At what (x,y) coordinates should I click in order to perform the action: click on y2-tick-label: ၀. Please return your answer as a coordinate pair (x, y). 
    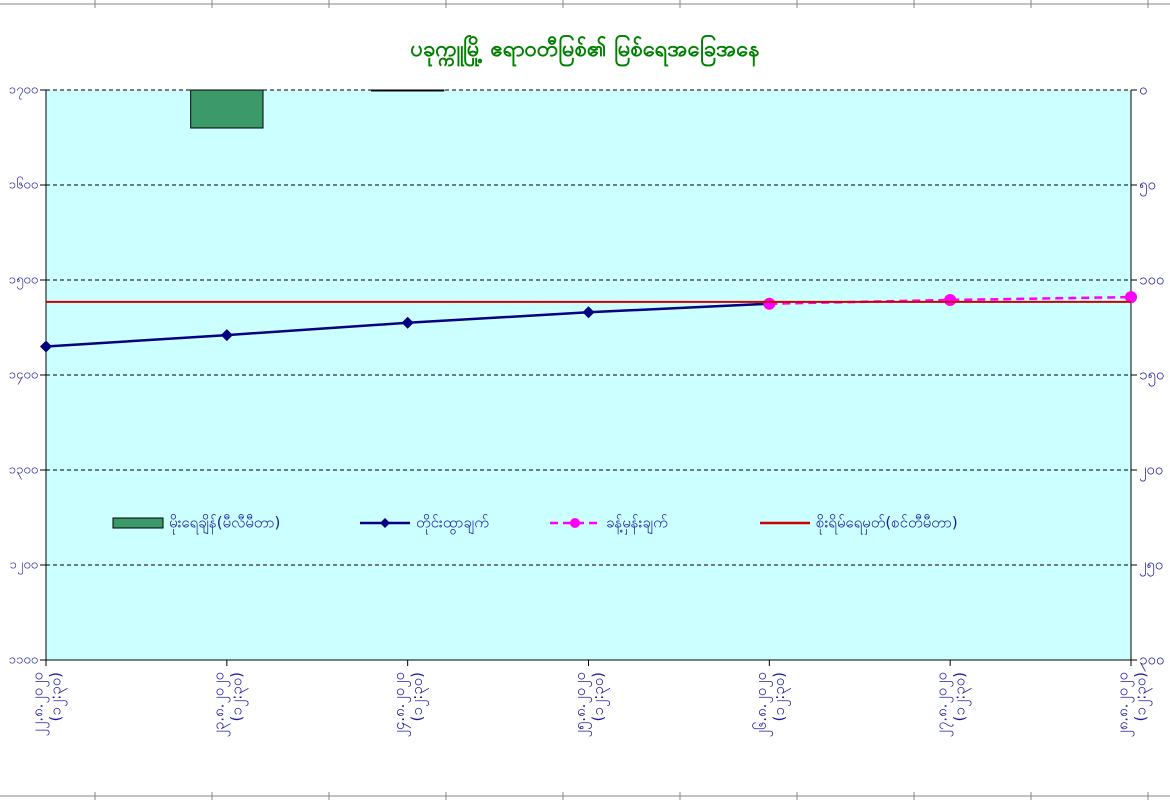
    Looking at the image, I should click on (1143, 90).